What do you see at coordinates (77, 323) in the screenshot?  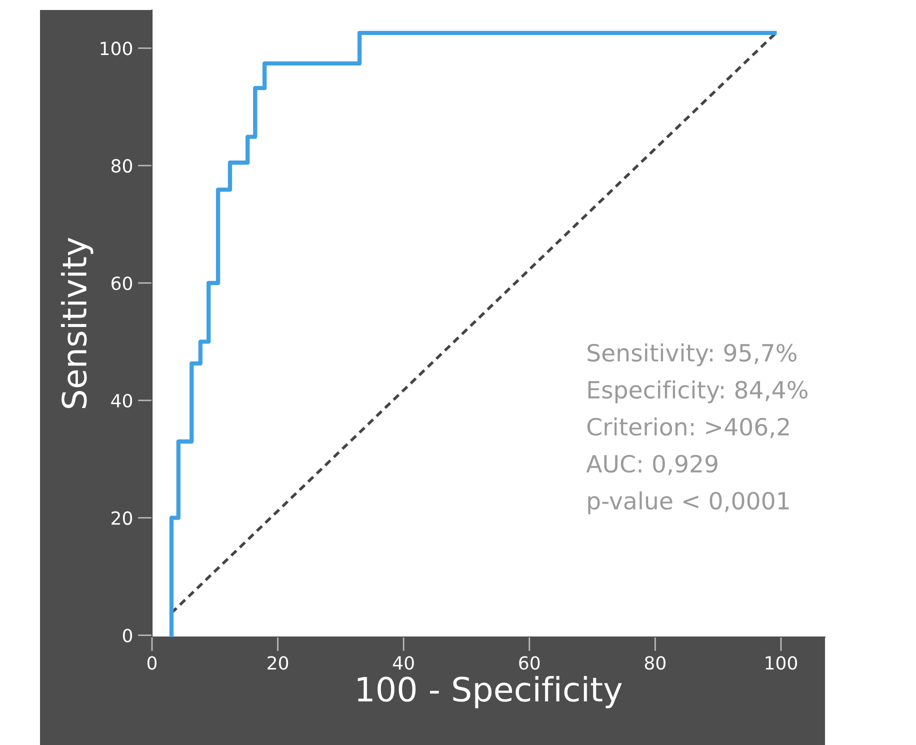 I see `y-axis-title: Sensitivity` at bounding box center [77, 323].